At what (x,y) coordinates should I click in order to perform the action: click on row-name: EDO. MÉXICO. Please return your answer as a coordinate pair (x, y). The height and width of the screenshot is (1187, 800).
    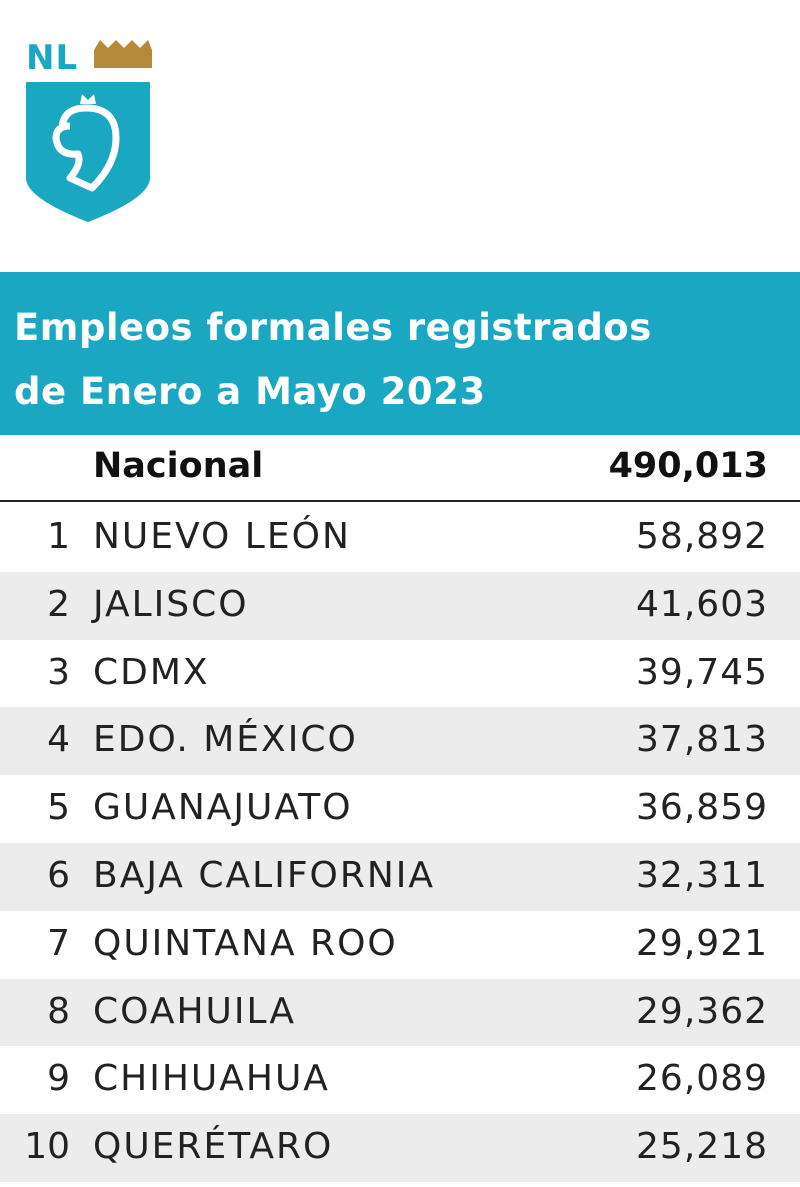
    Looking at the image, I should click on (225, 740).